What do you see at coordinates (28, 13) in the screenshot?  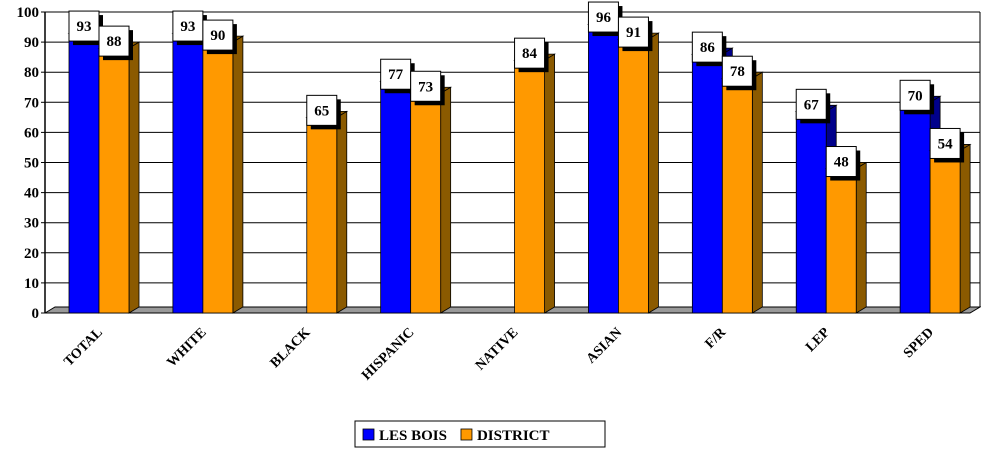 I see `y-tick-label-100: 100` at bounding box center [28, 13].